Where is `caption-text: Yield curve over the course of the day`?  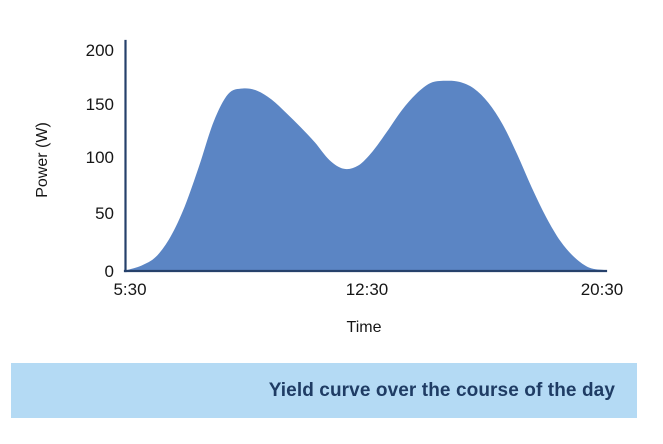
caption-text: Yield curve over the course of the day is located at coordinates (441, 390).